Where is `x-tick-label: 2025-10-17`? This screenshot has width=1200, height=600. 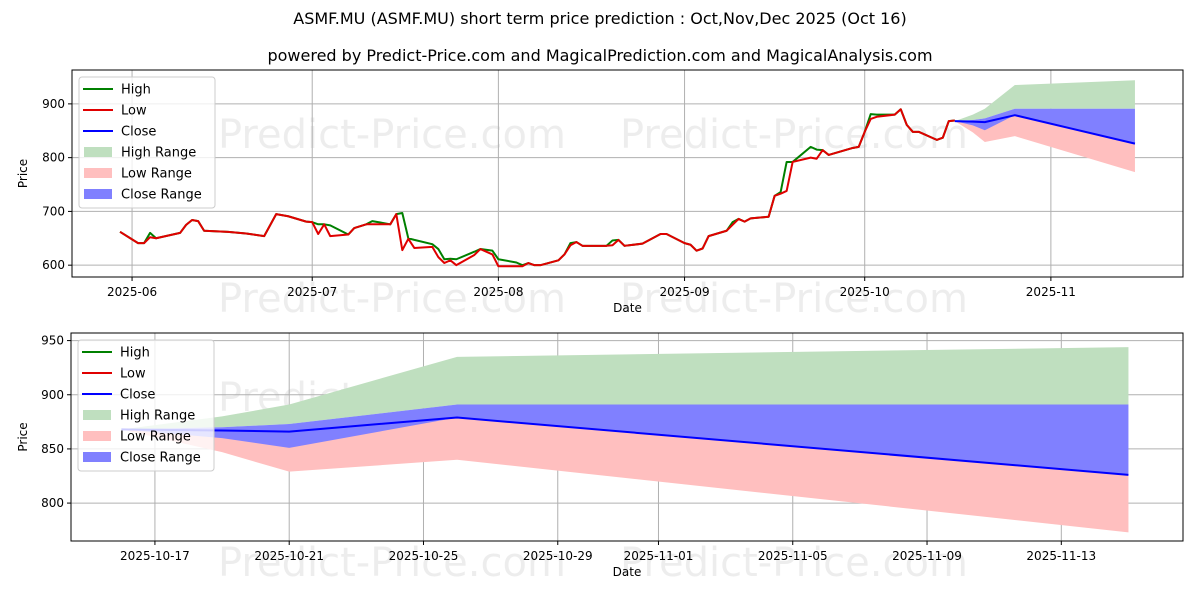 x-tick-label: 2025-10-17 is located at coordinates (155, 556).